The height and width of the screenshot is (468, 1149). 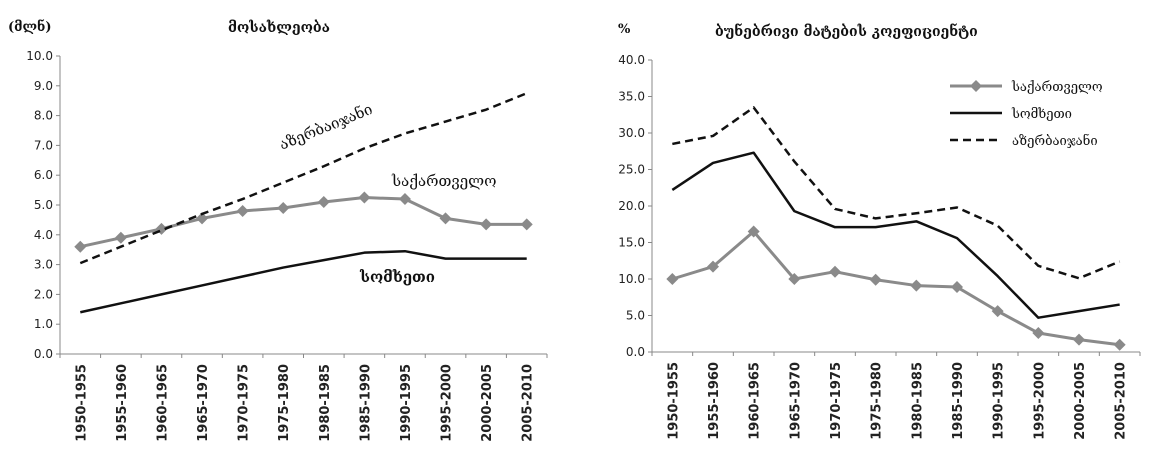 I want to click on growth-rate-y-tick-label: 20.0, so click(x=631, y=206).